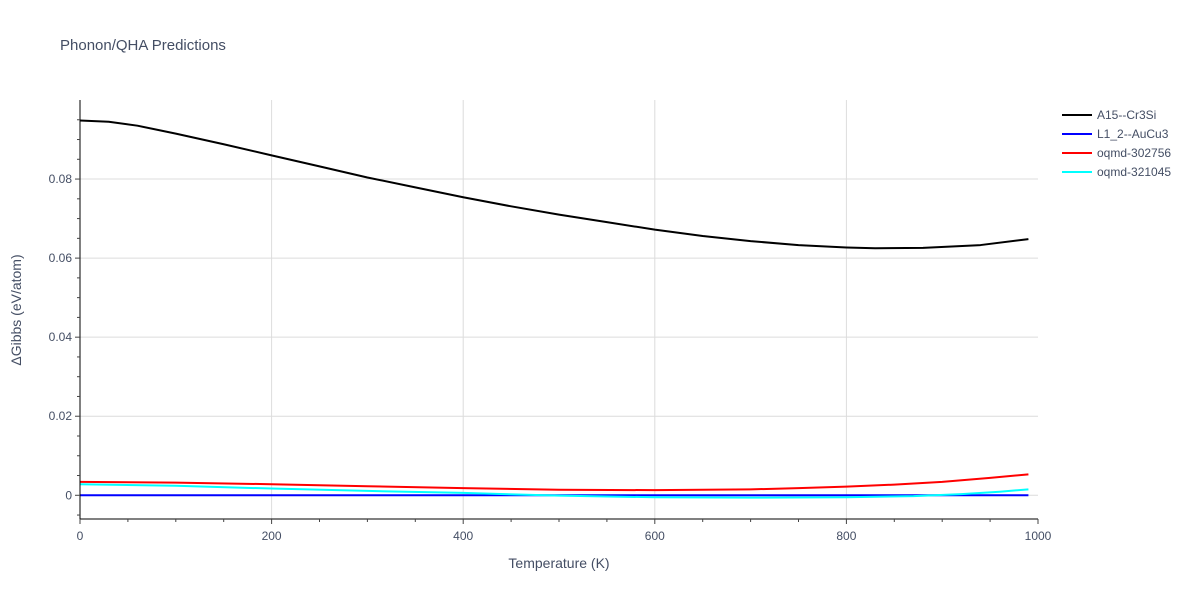 Image resolution: width=1200 pixels, height=600 pixels. Describe the element at coordinates (61, 337) in the screenshot. I see `y-tick-label: 0.04` at that location.